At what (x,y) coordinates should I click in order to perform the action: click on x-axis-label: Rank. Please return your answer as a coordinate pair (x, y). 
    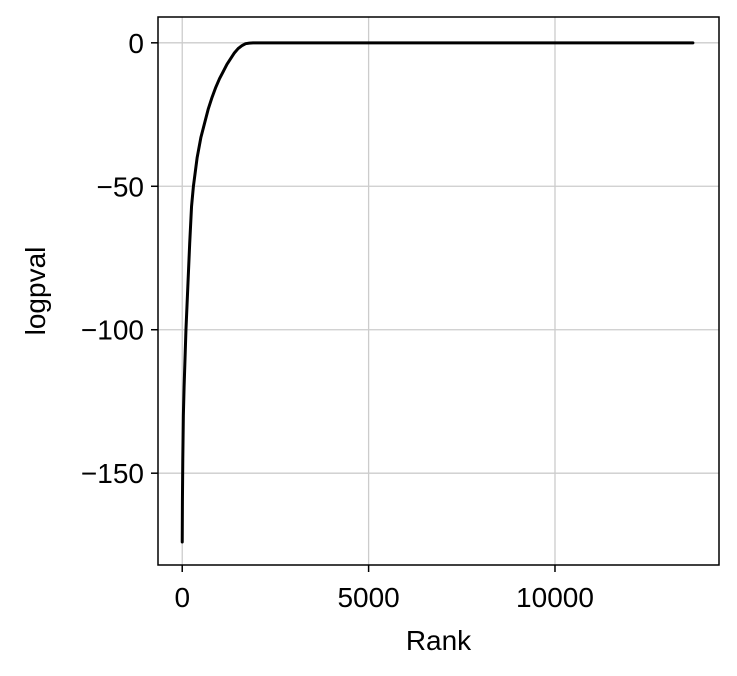
    Looking at the image, I should click on (439, 640).